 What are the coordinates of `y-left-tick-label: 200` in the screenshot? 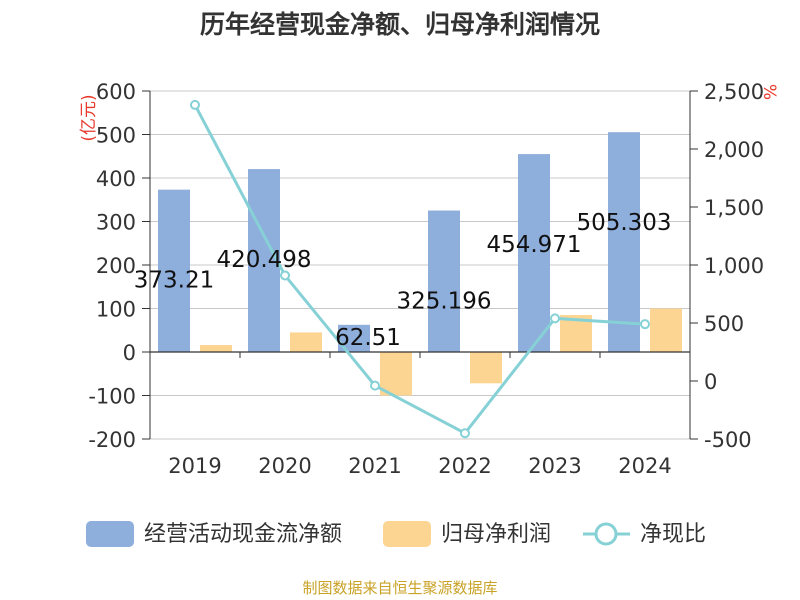 It's located at (116, 266).